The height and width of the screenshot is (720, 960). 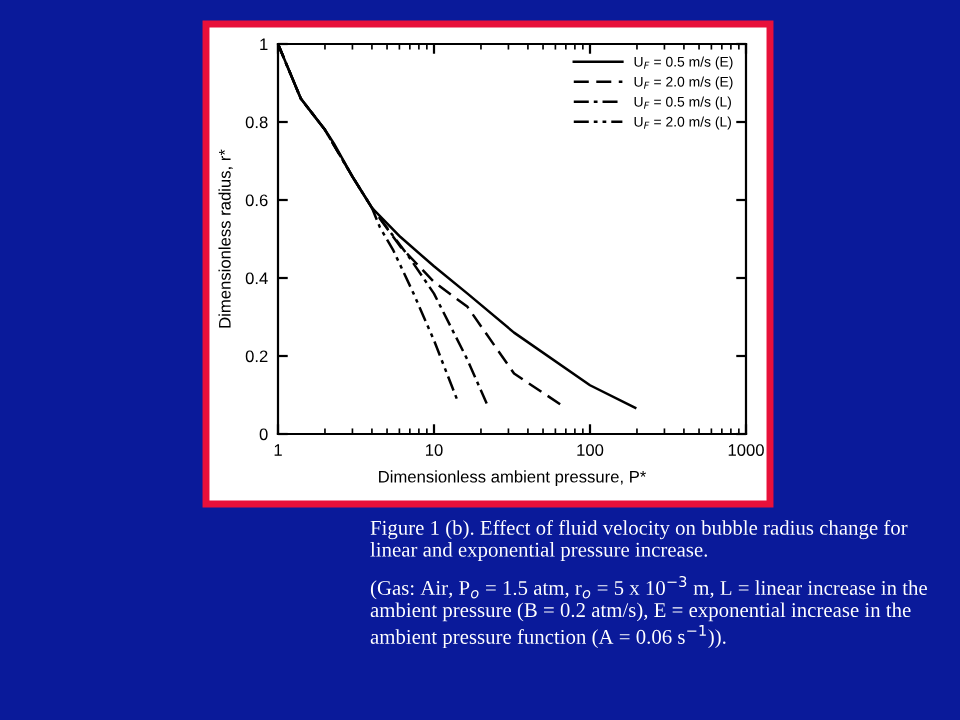 What do you see at coordinates (225, 238) in the screenshot?
I see `y-axis-title: Dimensionless radius, r*` at bounding box center [225, 238].